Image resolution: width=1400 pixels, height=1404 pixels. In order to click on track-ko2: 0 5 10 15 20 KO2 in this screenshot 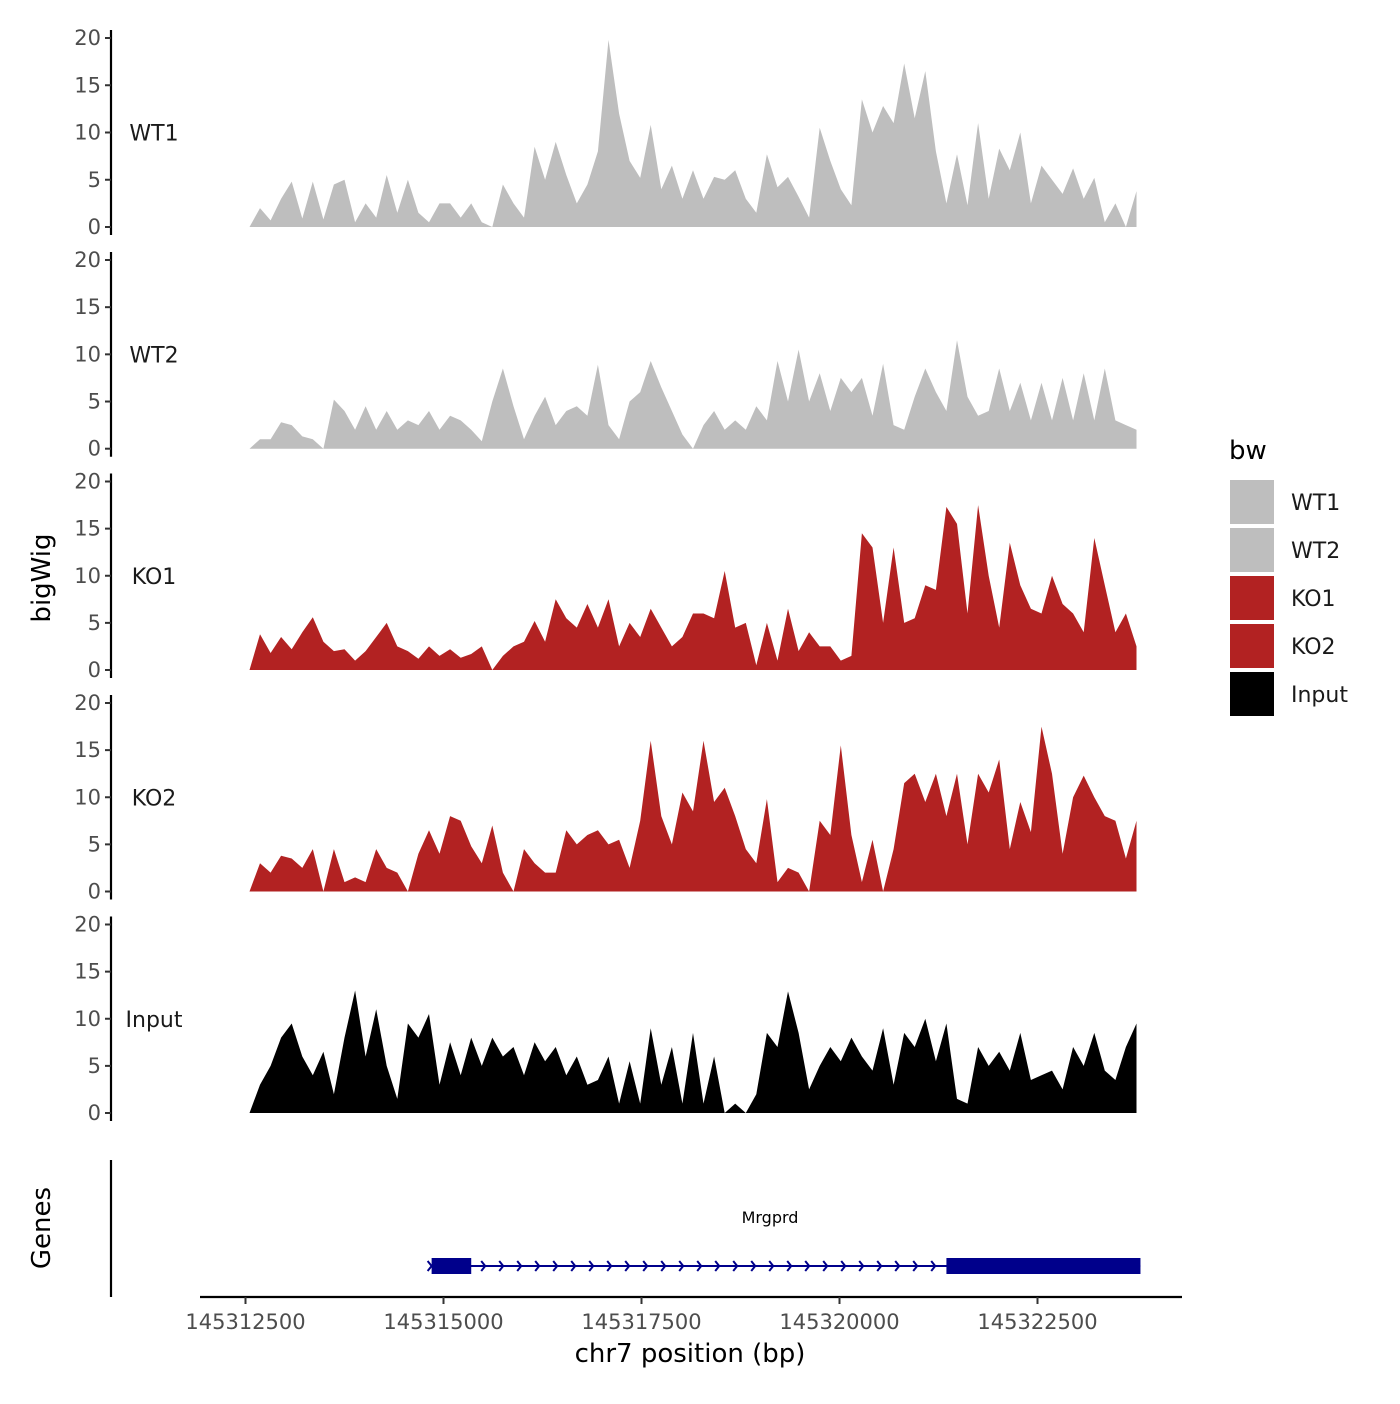, I will do `click(605, 797)`.